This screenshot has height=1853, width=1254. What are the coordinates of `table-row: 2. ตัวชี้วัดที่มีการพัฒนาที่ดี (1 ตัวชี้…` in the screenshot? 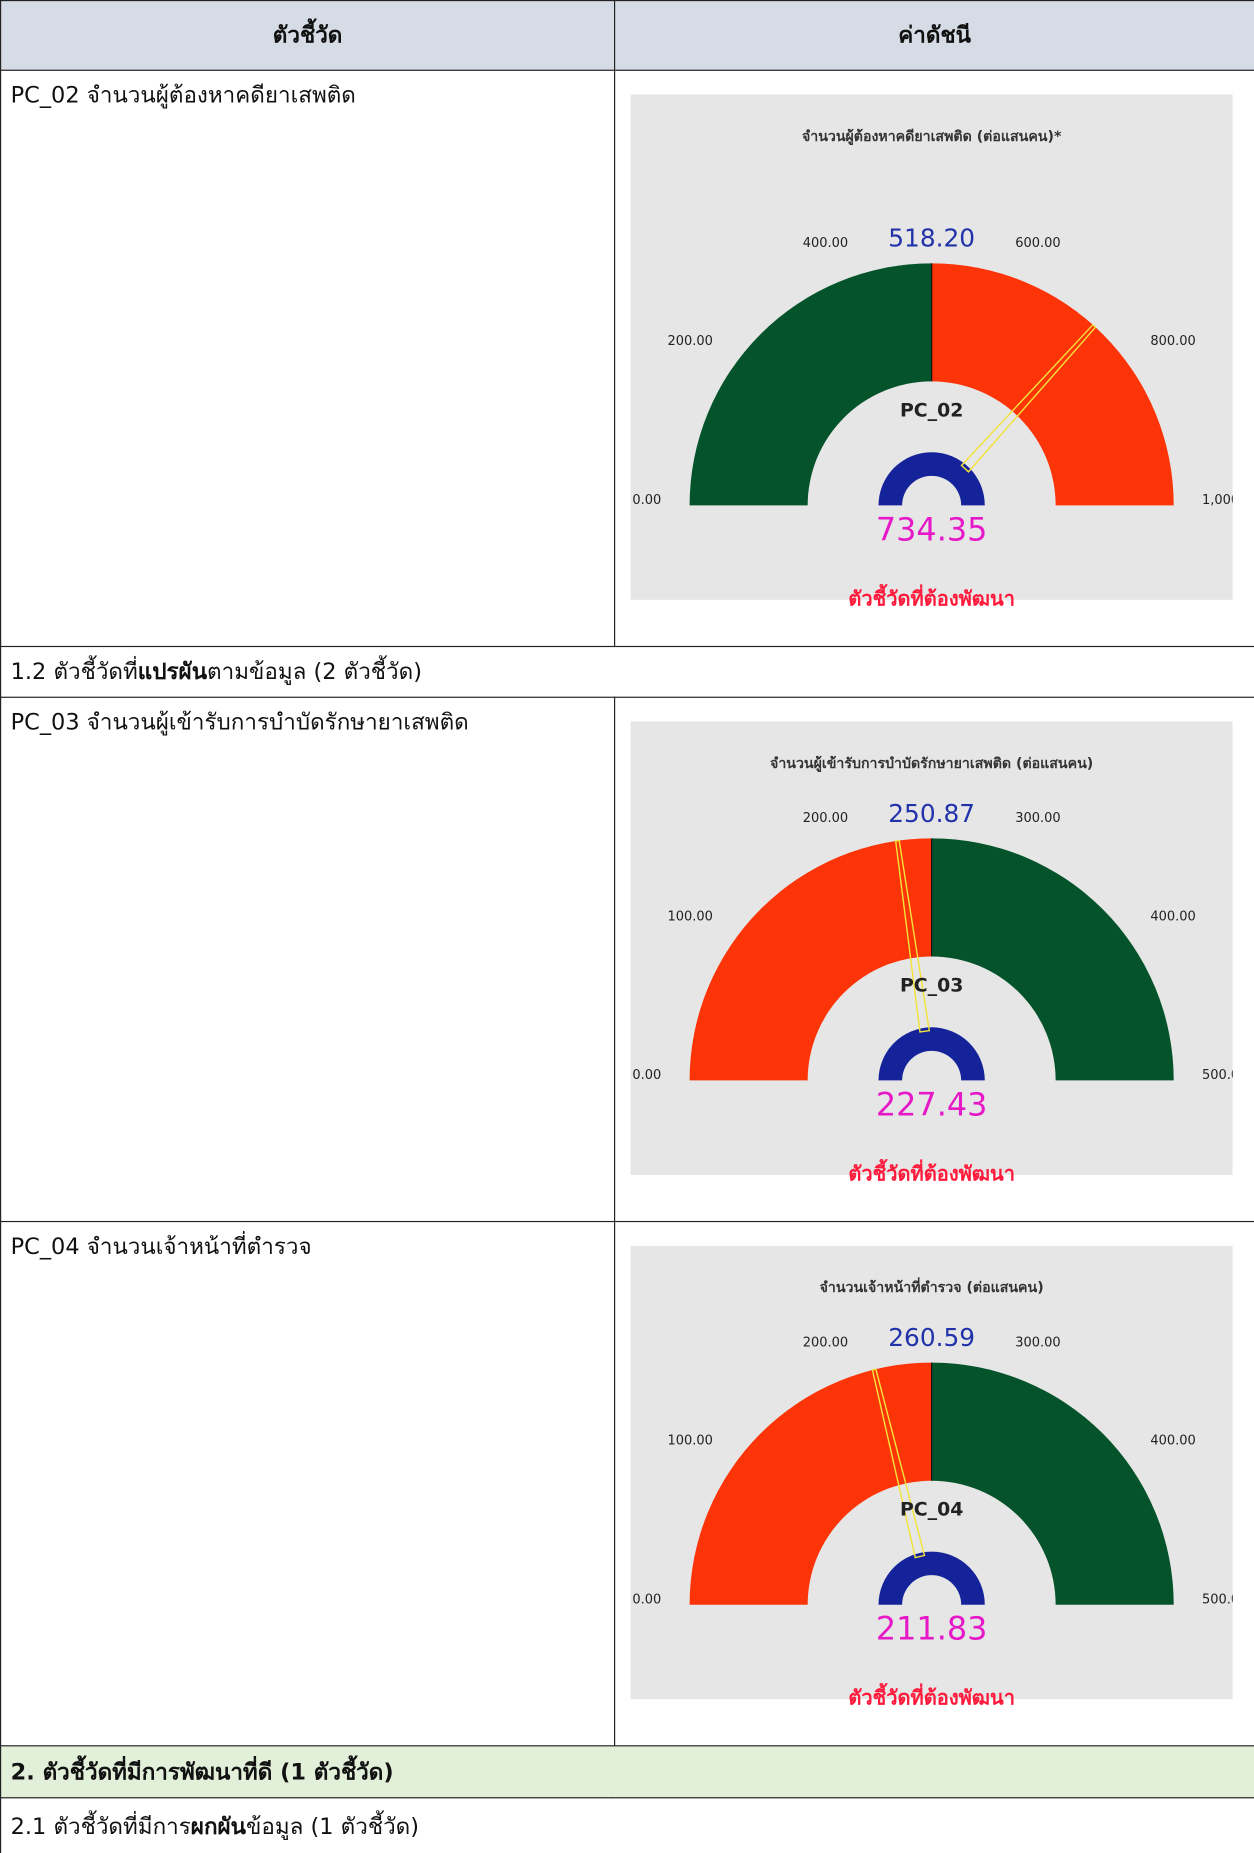 It's located at (627, 1772).